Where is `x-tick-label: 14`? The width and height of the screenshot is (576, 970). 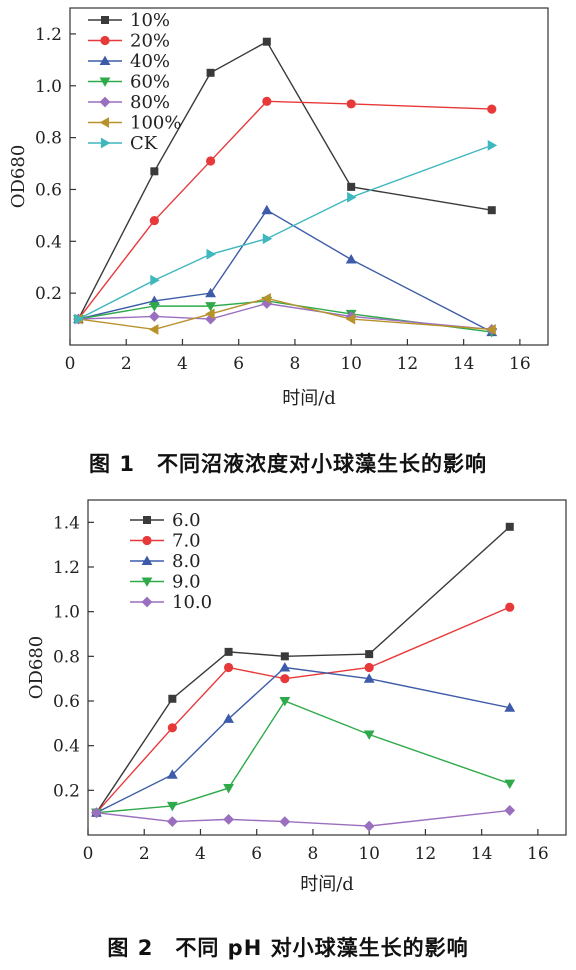
x-tick-label: 14 is located at coordinates (482, 854).